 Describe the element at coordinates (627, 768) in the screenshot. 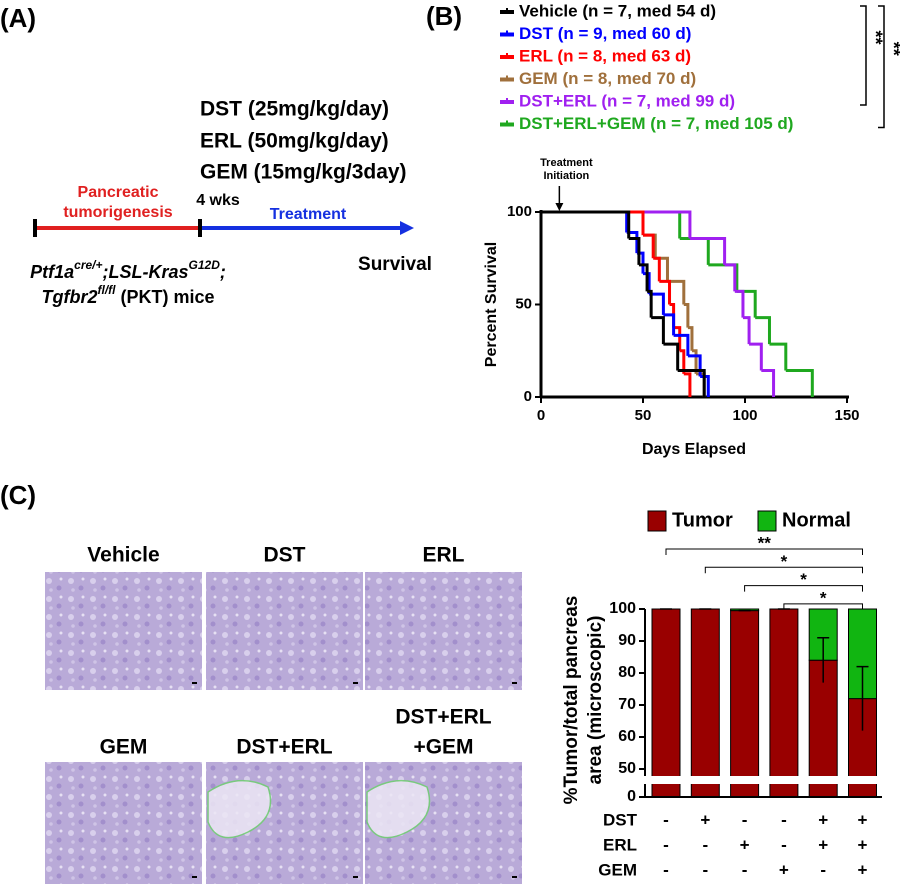

I see `y-tick-label: 50` at that location.